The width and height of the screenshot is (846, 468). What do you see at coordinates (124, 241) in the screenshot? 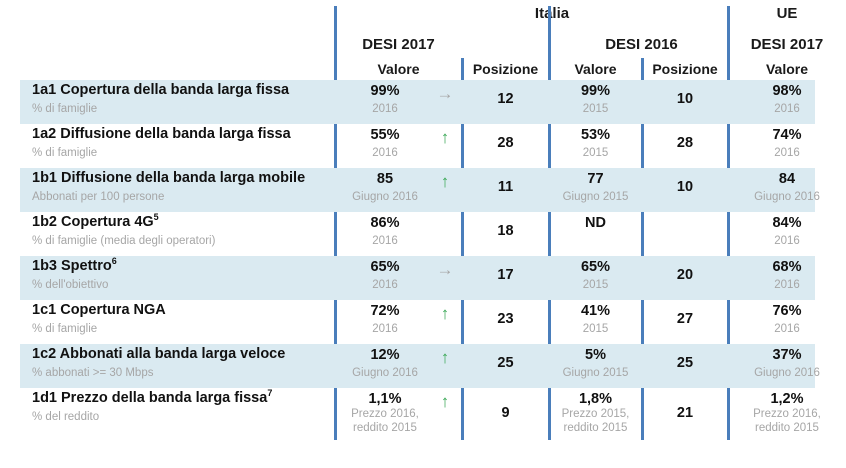
I see `indicator-sublabel: % di famiglie (media degli operatori)` at bounding box center [124, 241].